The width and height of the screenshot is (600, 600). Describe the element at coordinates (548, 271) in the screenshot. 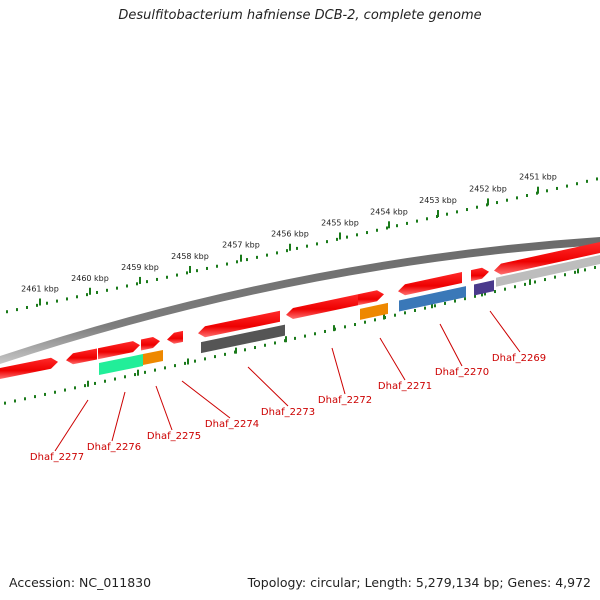

I see `light-gray-feature` at that location.